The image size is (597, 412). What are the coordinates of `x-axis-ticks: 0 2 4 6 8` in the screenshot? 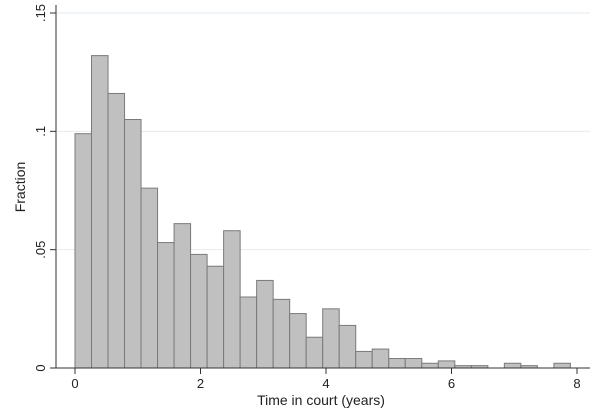 It's located at (326, 379).